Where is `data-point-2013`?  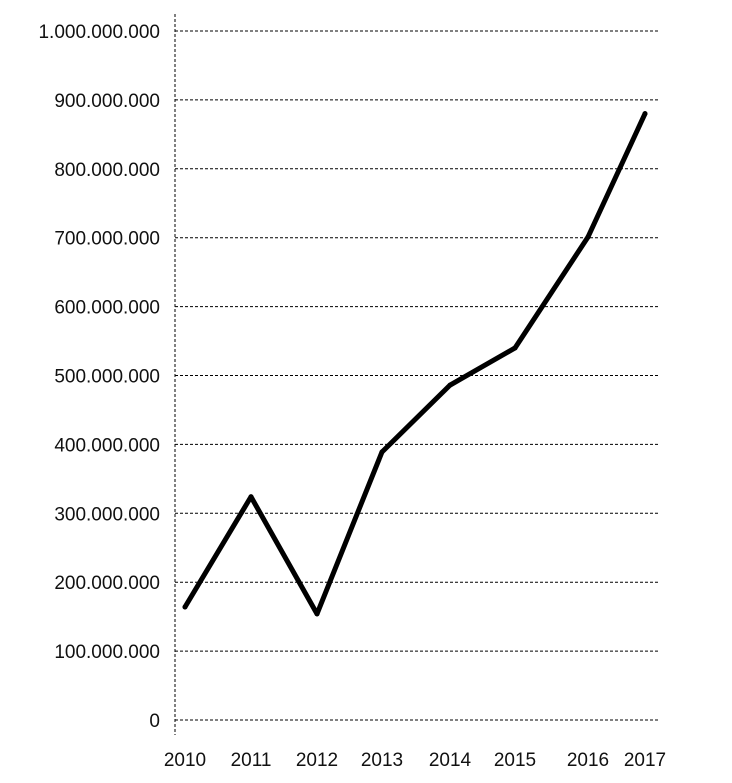
data-point-2013 is located at coordinates (382, 452).